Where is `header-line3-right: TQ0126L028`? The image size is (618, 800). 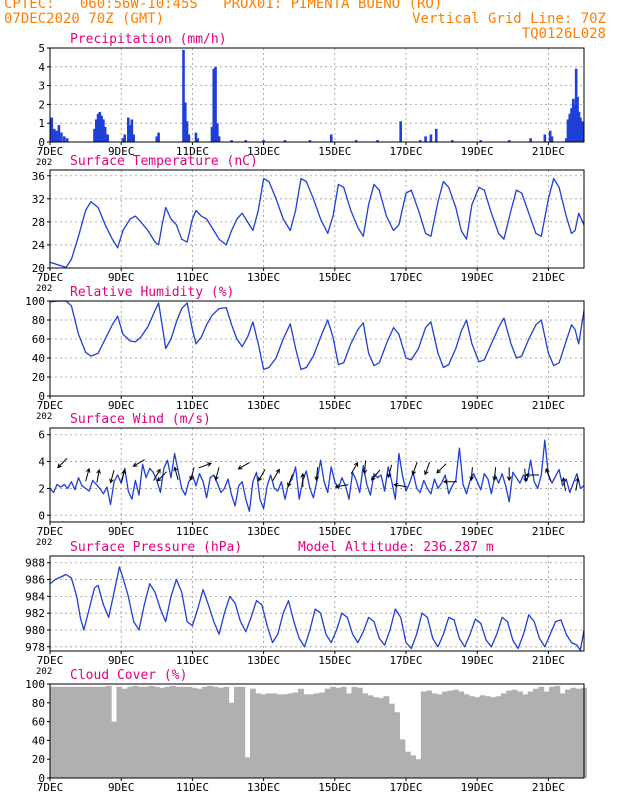
header-line3-right: TQ0126L028 is located at coordinates (563, 34).